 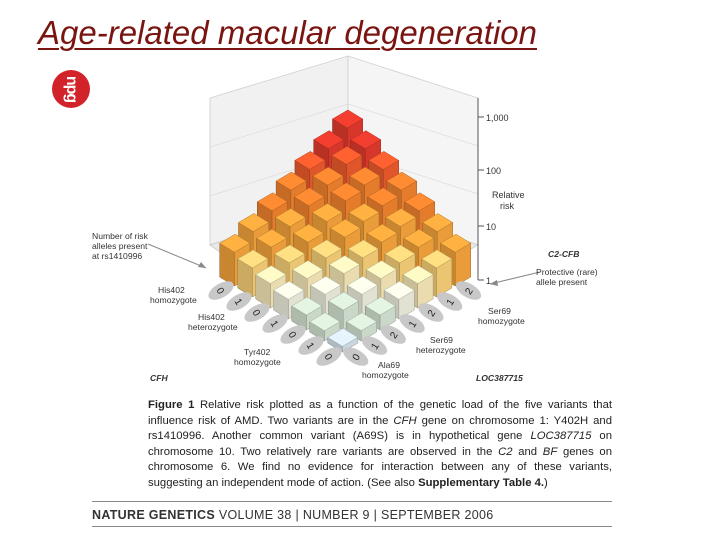 I want to click on rs-label: Number of risk, so click(x=120, y=236).